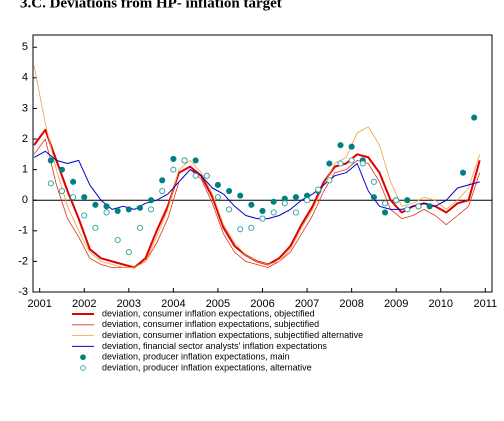 This screenshot has height=421, width=504. I want to click on x-tick-label: 2004, so click(173, 304).